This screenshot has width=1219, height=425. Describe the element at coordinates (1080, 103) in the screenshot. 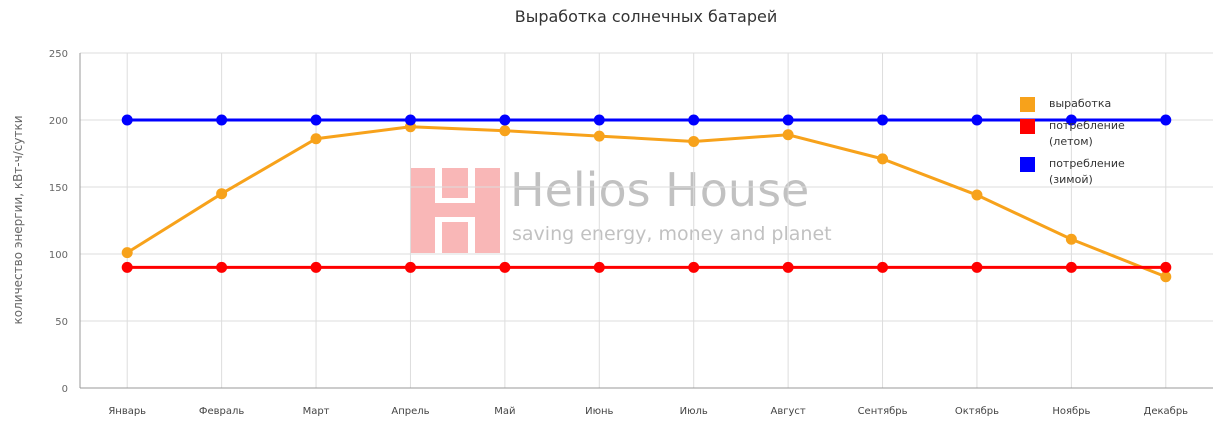

I see `legend-label: выработка` at that location.